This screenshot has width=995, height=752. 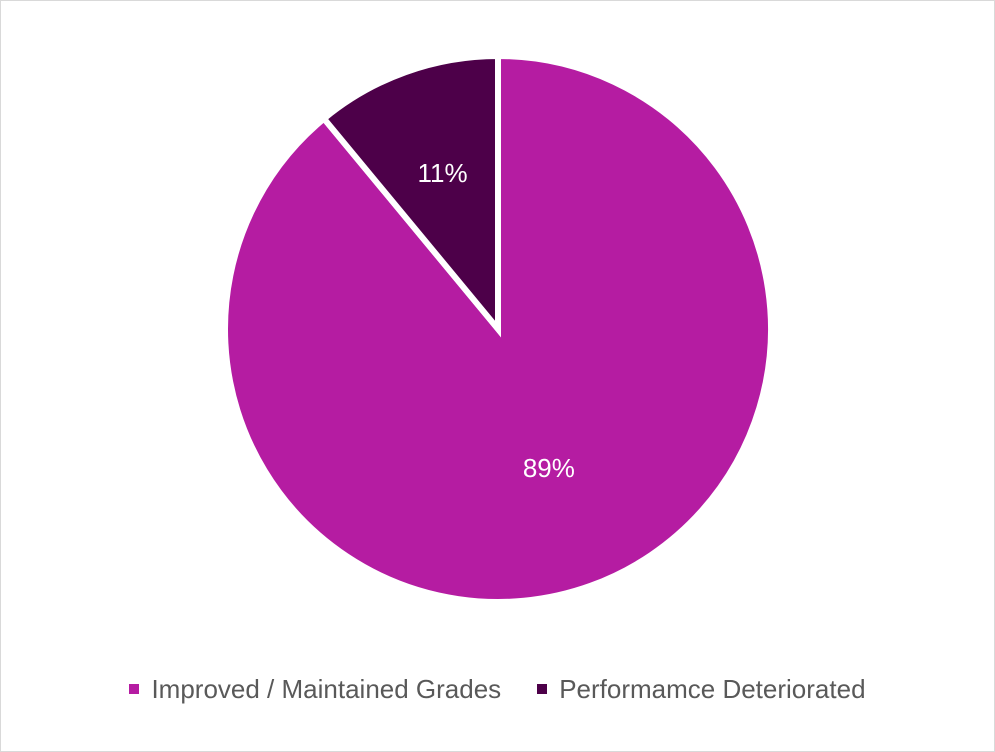 I want to click on data-label-deteriorated: 11%, so click(x=442, y=173).